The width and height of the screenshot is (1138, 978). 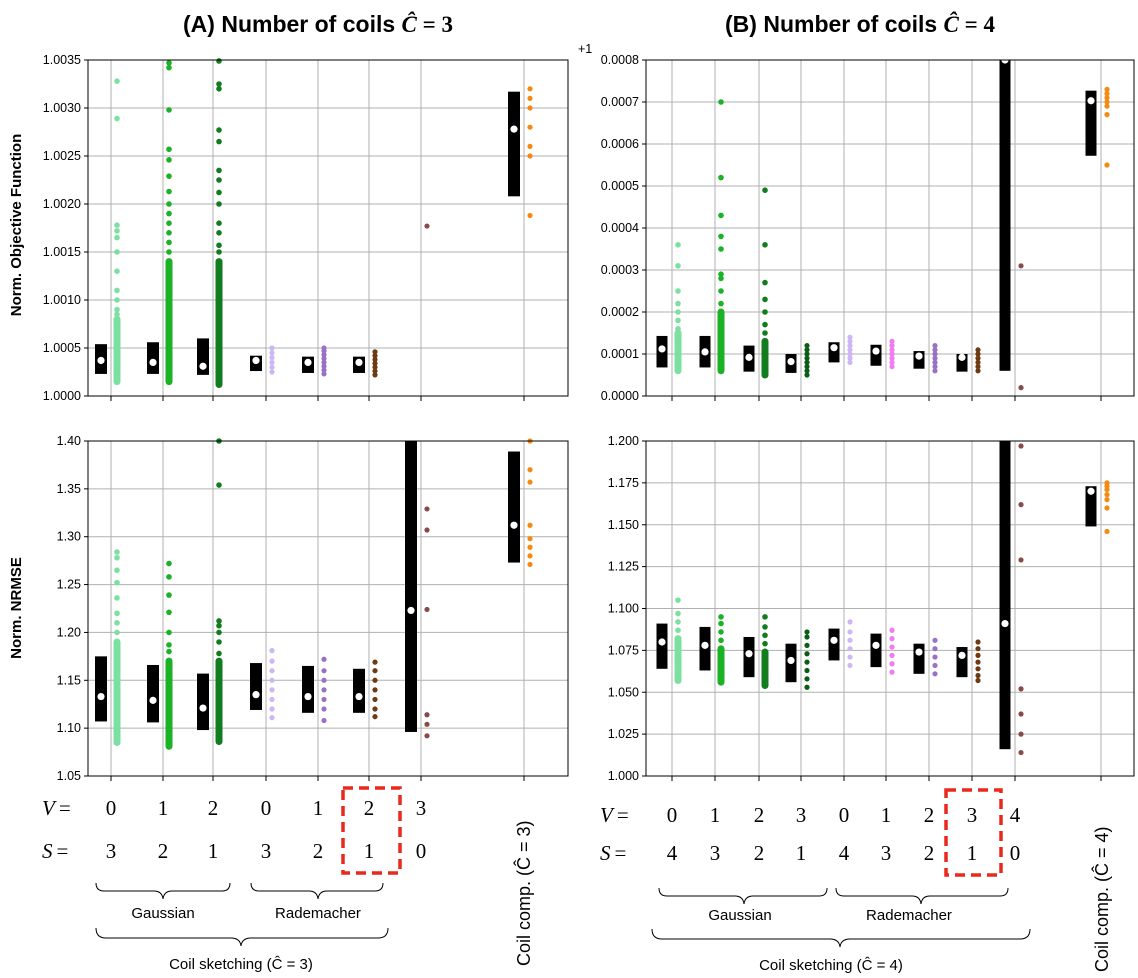 What do you see at coordinates (213, 851) in the screenshot?
I see `s-value: 1` at bounding box center [213, 851].